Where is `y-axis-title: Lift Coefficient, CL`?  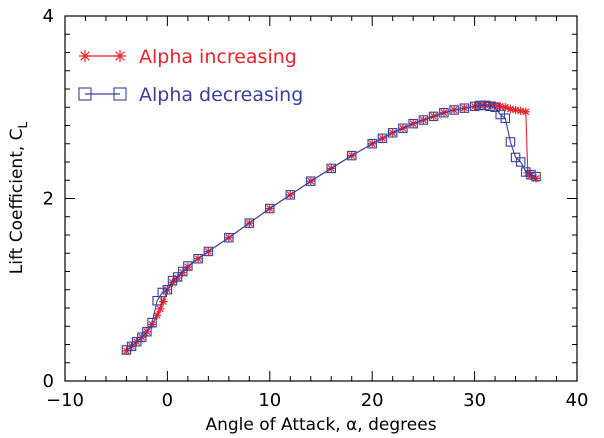 y-axis-title: Lift Coefficient, CL is located at coordinates (18, 197).